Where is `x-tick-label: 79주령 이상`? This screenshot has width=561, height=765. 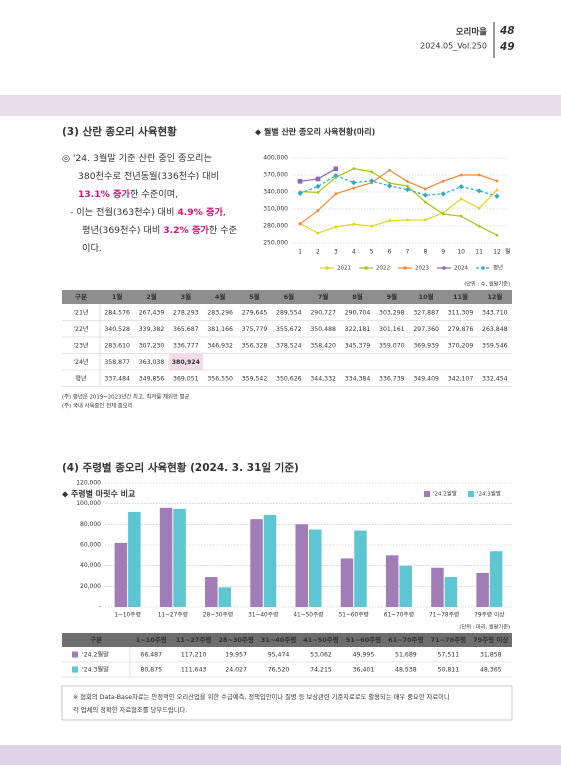 x-tick-label: 79주령 이상 is located at coordinates (489, 615).